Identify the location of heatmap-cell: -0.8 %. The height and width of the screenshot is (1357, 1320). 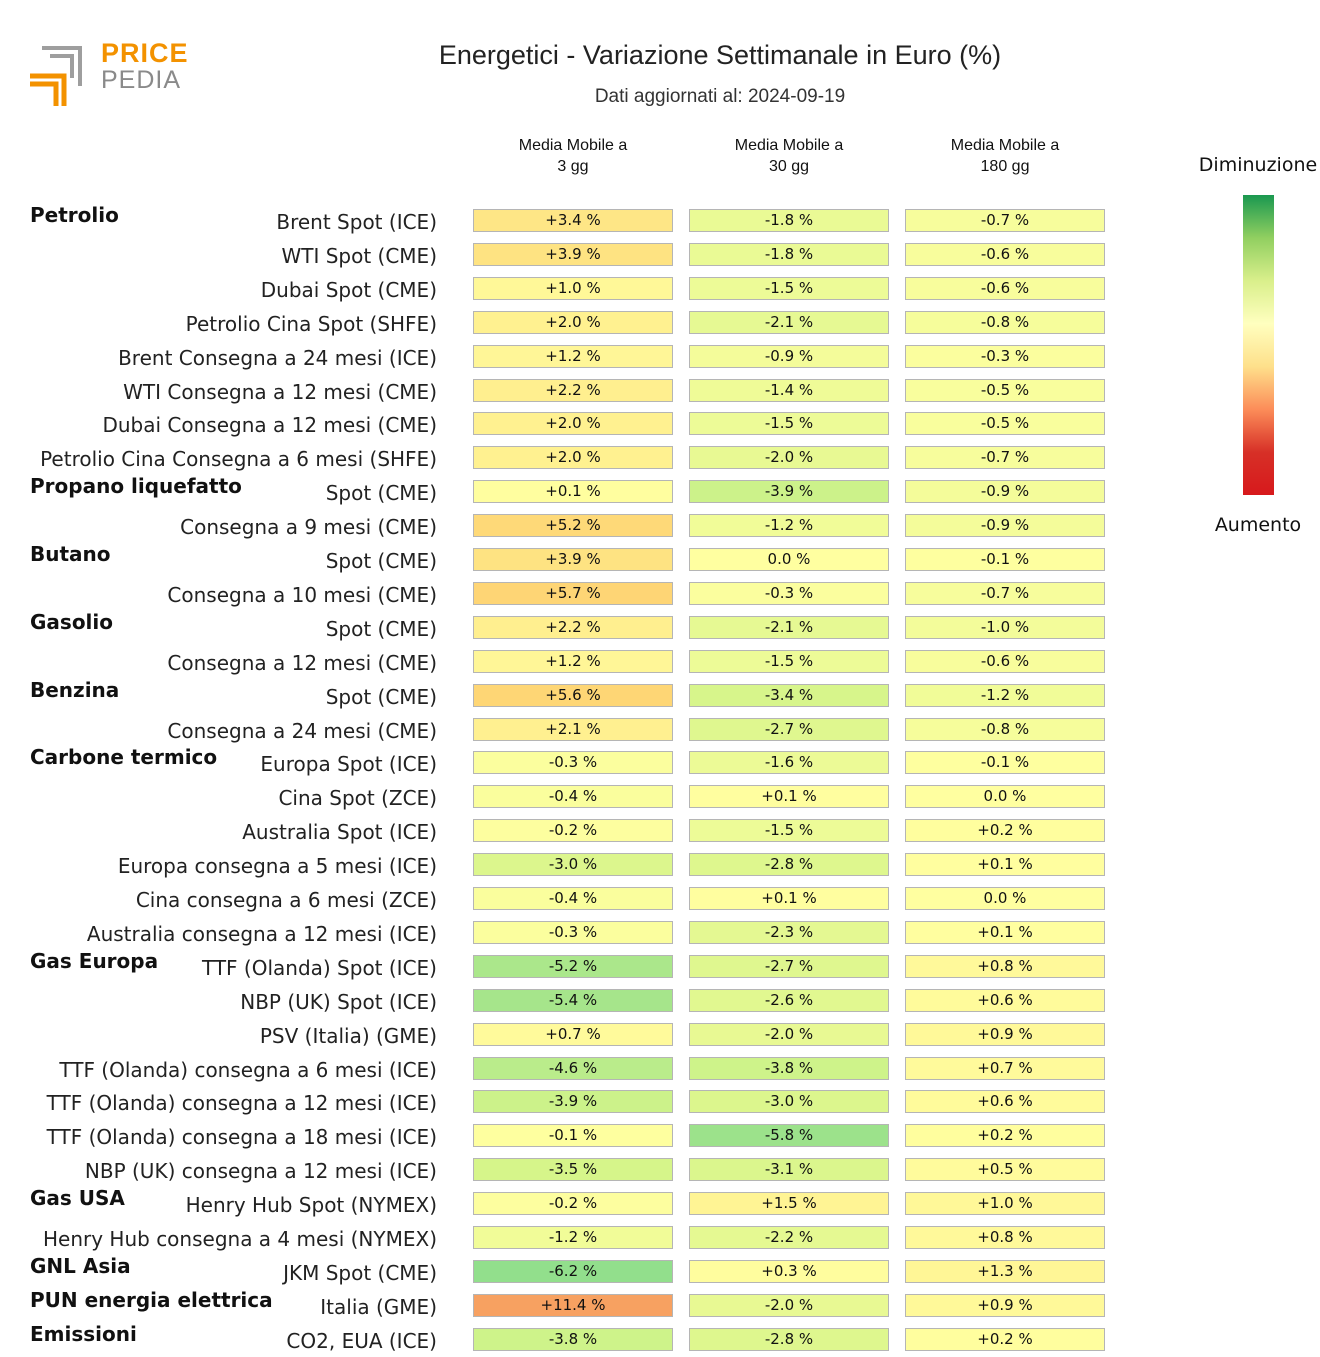
(1005, 322).